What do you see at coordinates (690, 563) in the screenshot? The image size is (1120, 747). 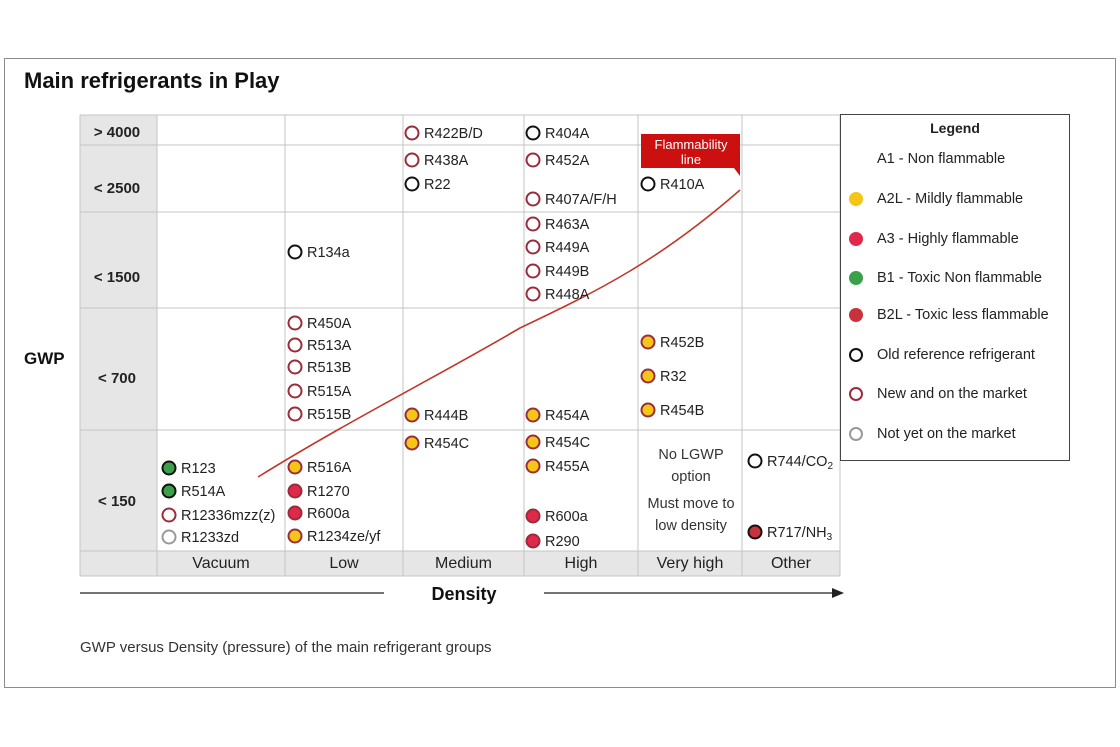 I see `density-column-label: Very high` at bounding box center [690, 563].